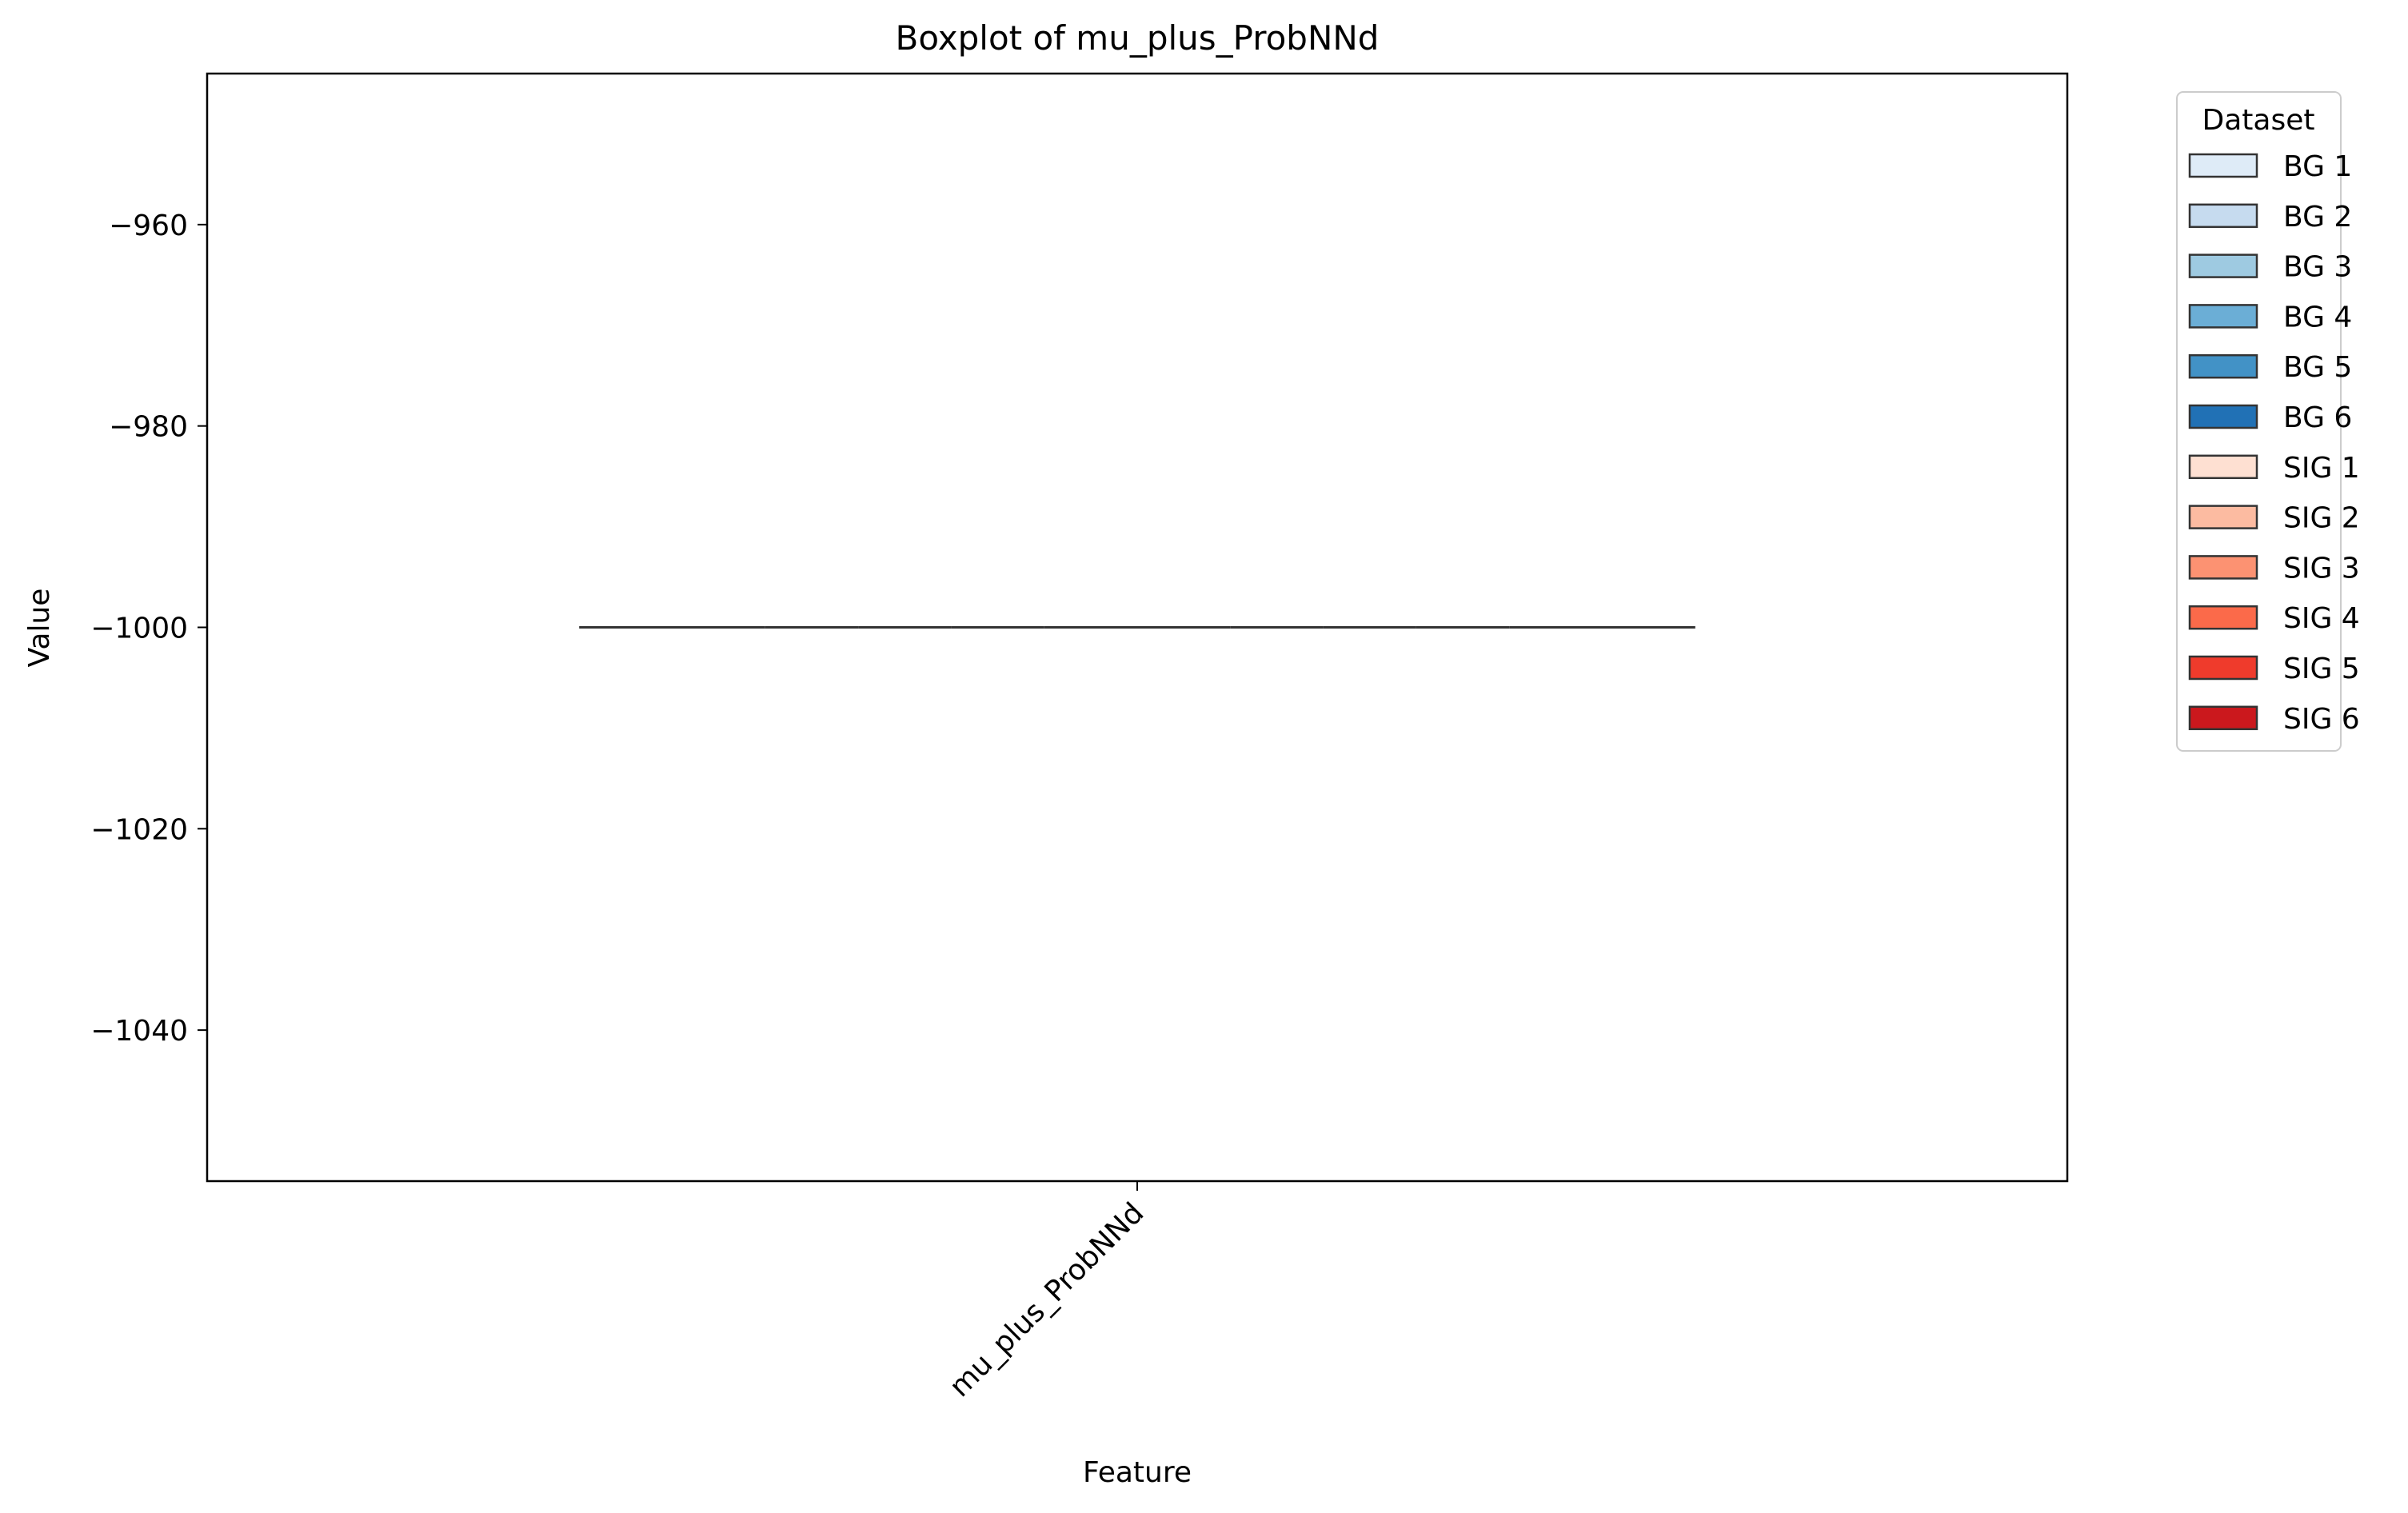 Image resolution: width=2408 pixels, height=1513 pixels. What do you see at coordinates (2317, 217) in the screenshot?
I see `legend-entry-label: BG 2` at bounding box center [2317, 217].